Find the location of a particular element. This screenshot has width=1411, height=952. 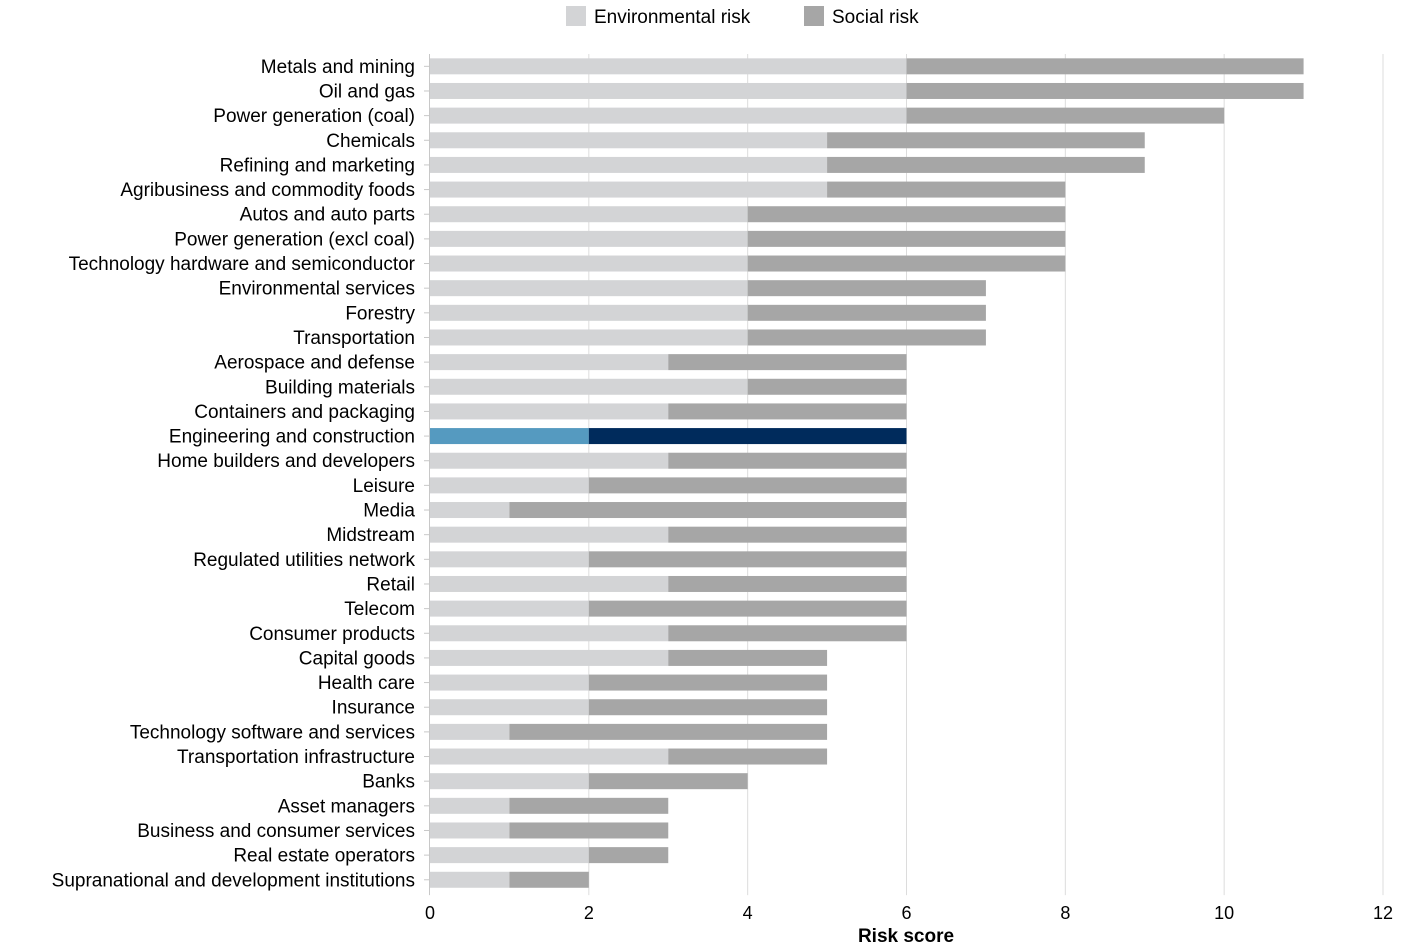

category-label: Asset managers is located at coordinates (346, 806).